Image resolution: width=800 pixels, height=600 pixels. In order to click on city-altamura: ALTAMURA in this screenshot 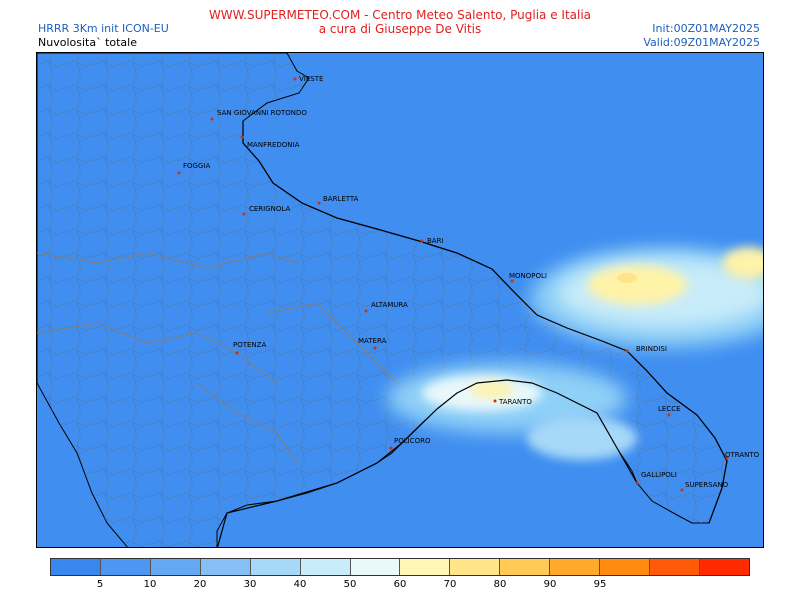, I will do `click(386, 307)`.